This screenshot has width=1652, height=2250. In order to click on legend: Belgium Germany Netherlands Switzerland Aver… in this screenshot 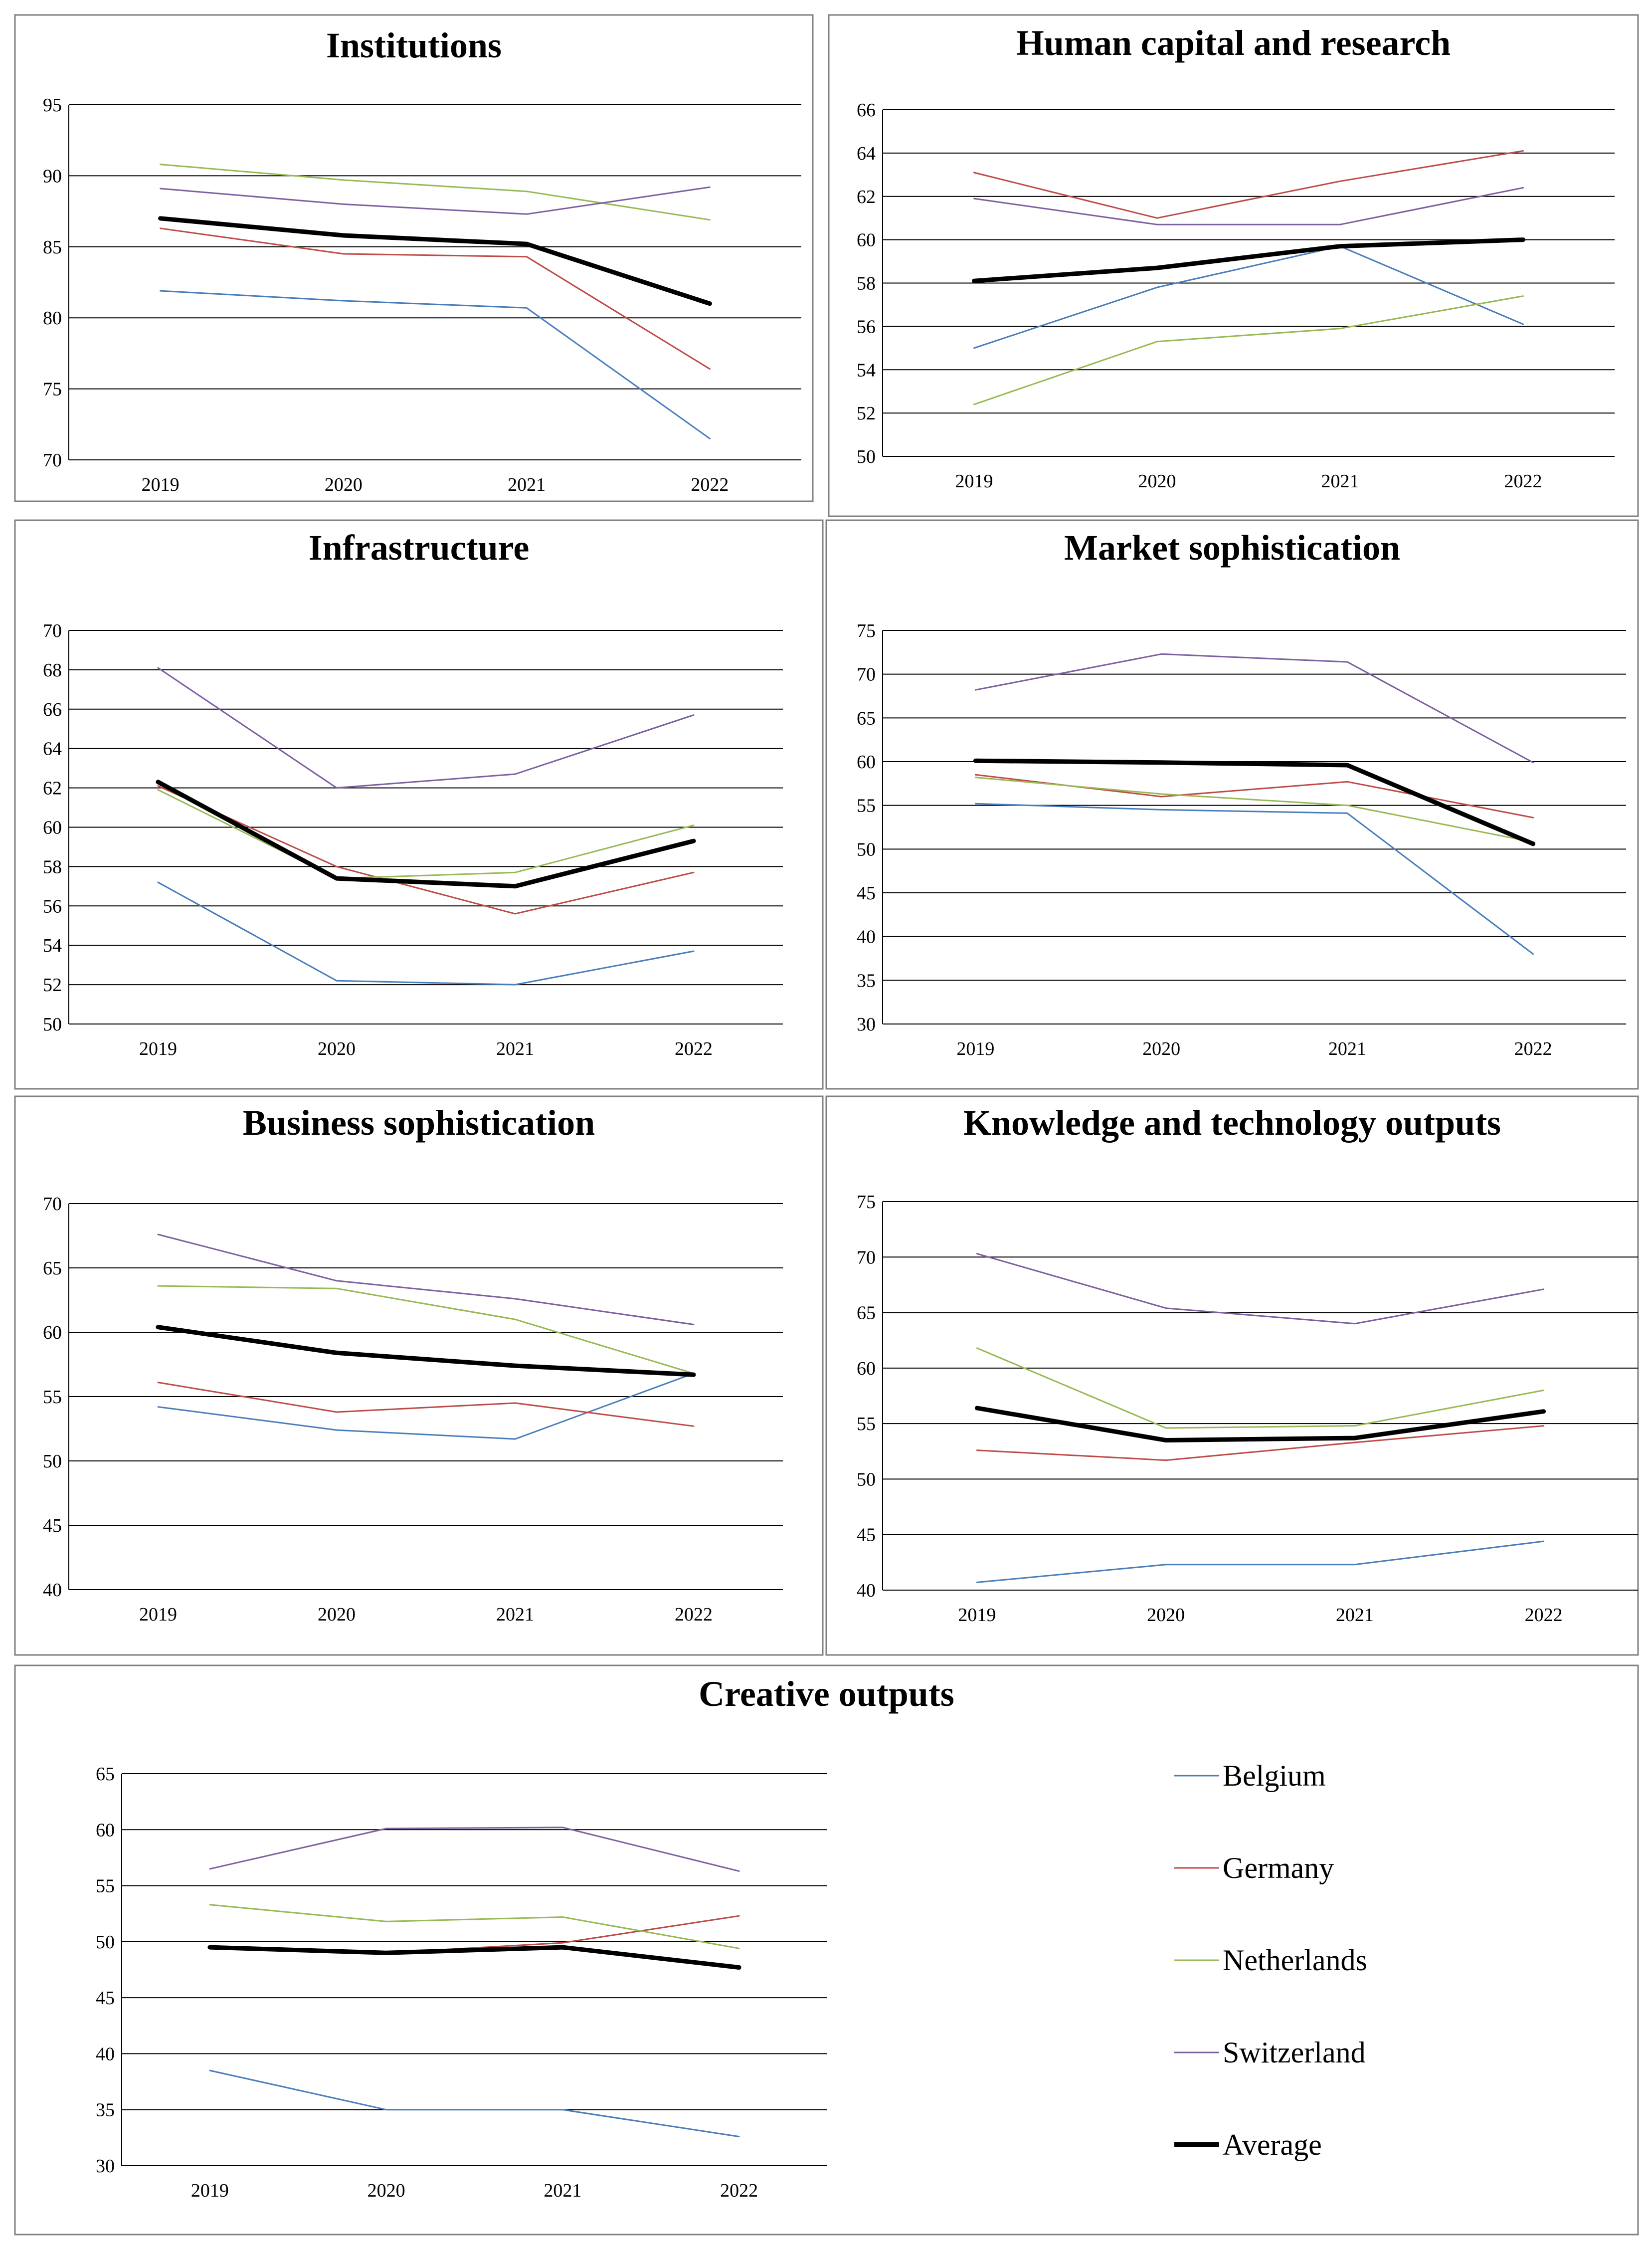, I will do `click(1270, 1960)`.